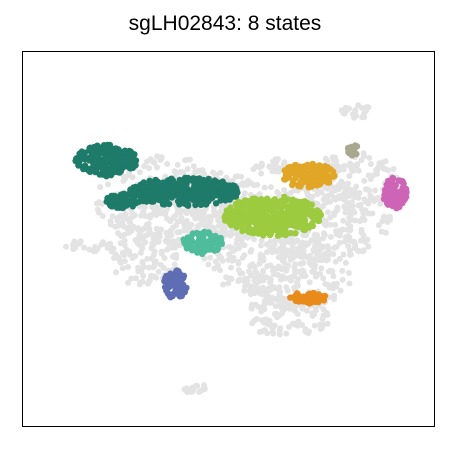 The height and width of the screenshot is (450, 450). I want to click on state-7-point, so click(181, 296).